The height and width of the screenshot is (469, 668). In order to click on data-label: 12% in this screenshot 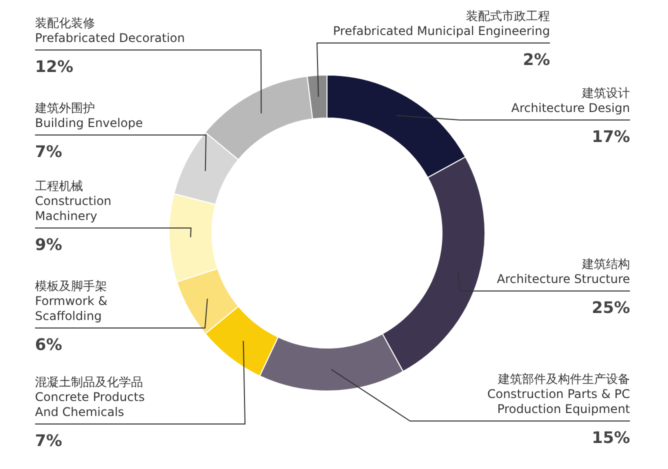, I will do `click(54, 66)`.